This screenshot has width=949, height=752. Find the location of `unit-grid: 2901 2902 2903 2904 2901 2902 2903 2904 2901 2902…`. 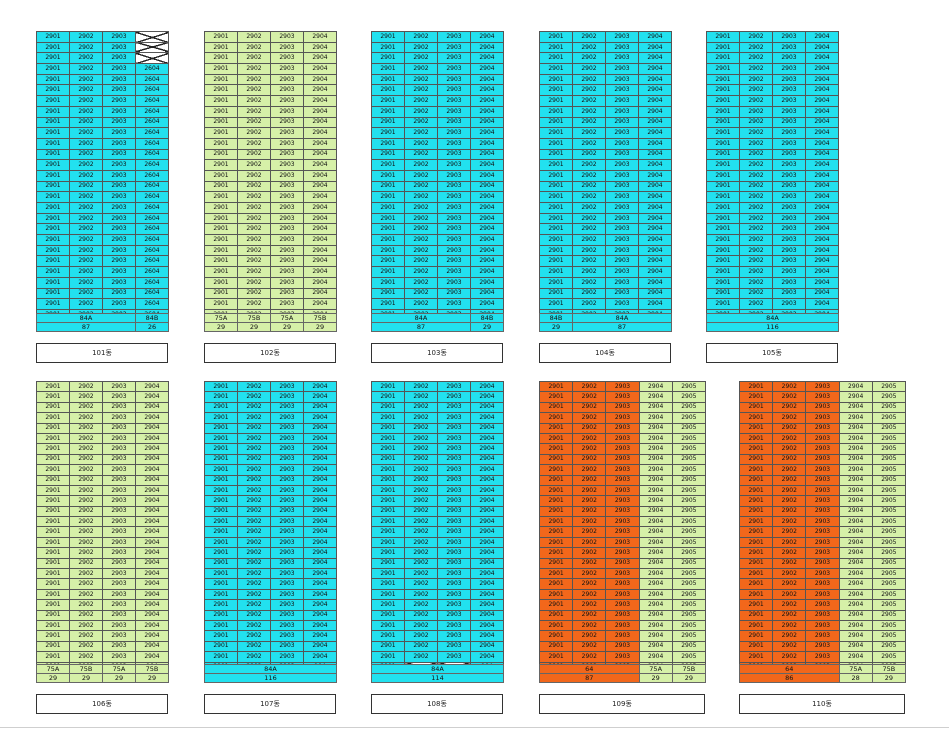

unit-grid: 2901 2902 2903 2904 2901 2902 2903 2904 2901 2902… is located at coordinates (437, 526).